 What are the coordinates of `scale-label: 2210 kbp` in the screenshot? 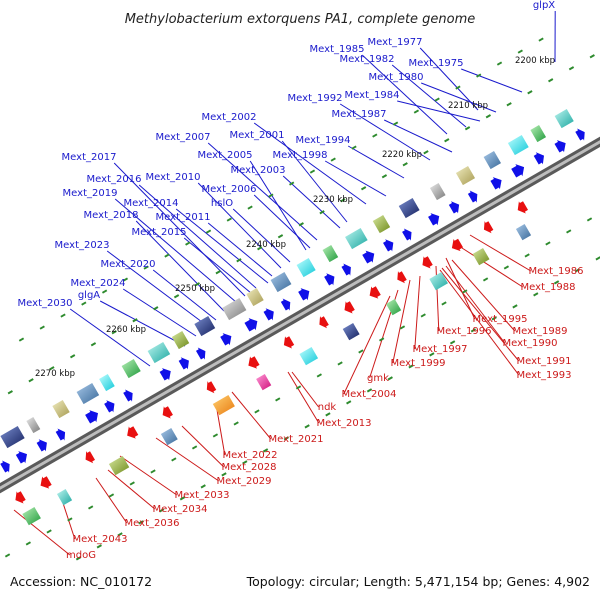 It's located at (468, 106).